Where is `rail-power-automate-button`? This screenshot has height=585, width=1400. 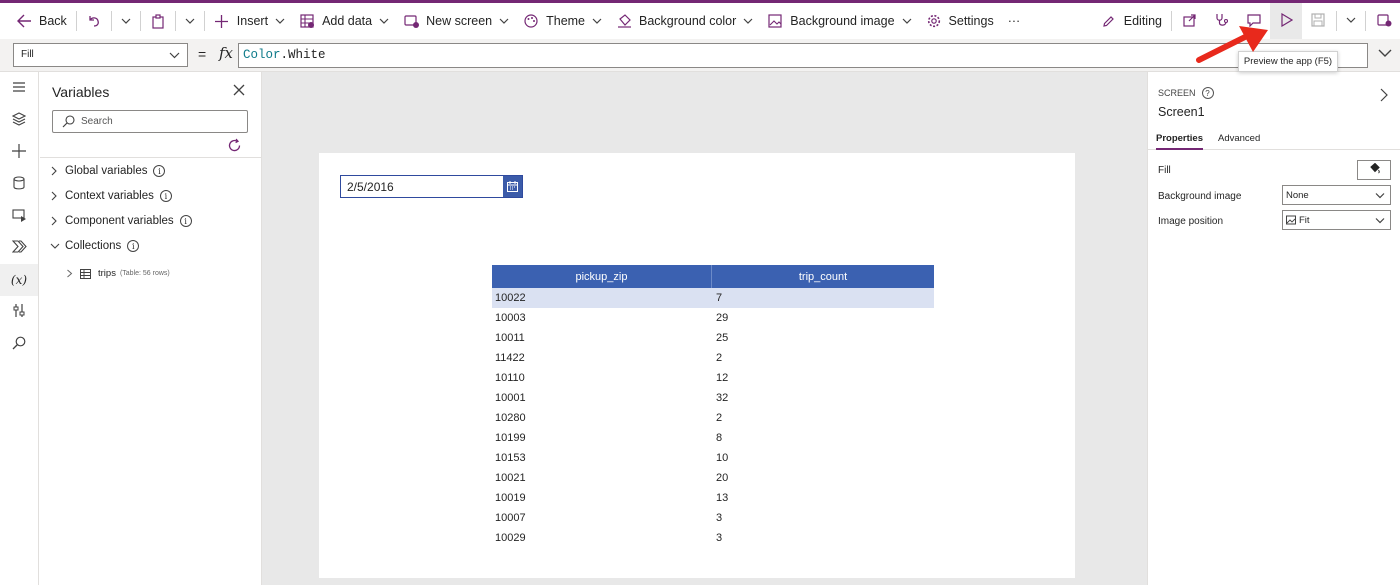 rail-power-automate-button is located at coordinates (19, 248).